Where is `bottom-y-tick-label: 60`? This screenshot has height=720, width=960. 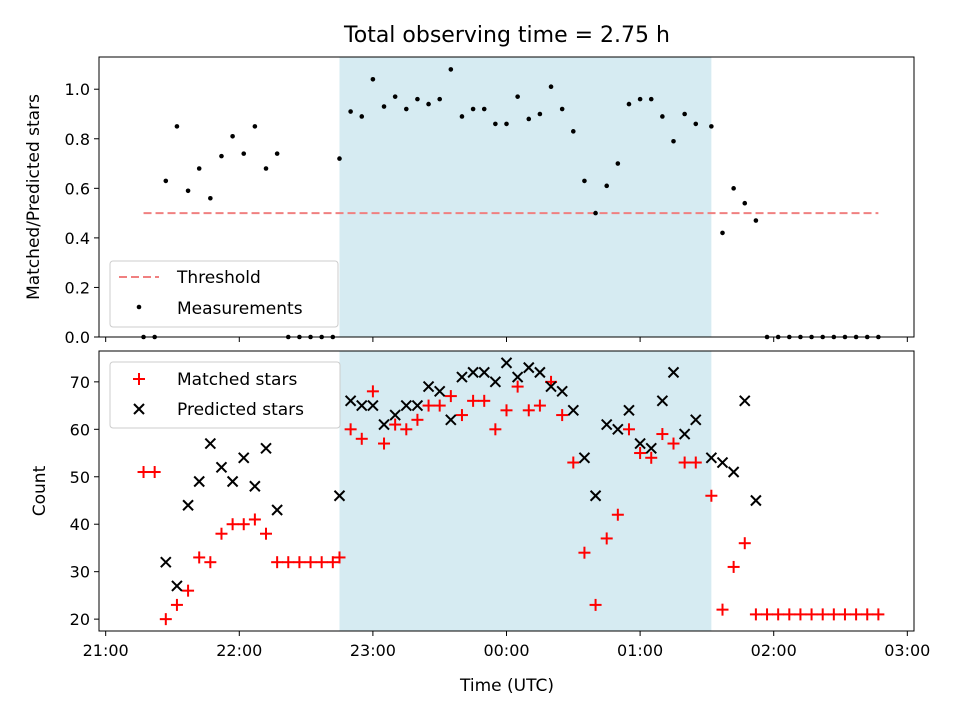 bottom-y-tick-label: 60 is located at coordinates (80, 429).